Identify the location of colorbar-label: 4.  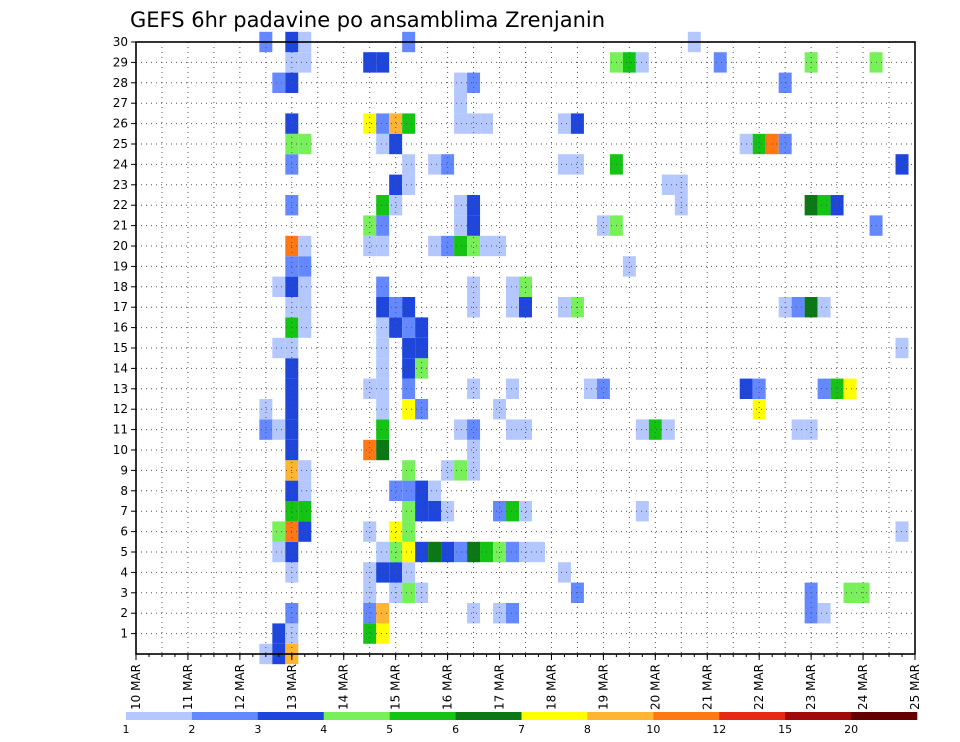
(323, 729).